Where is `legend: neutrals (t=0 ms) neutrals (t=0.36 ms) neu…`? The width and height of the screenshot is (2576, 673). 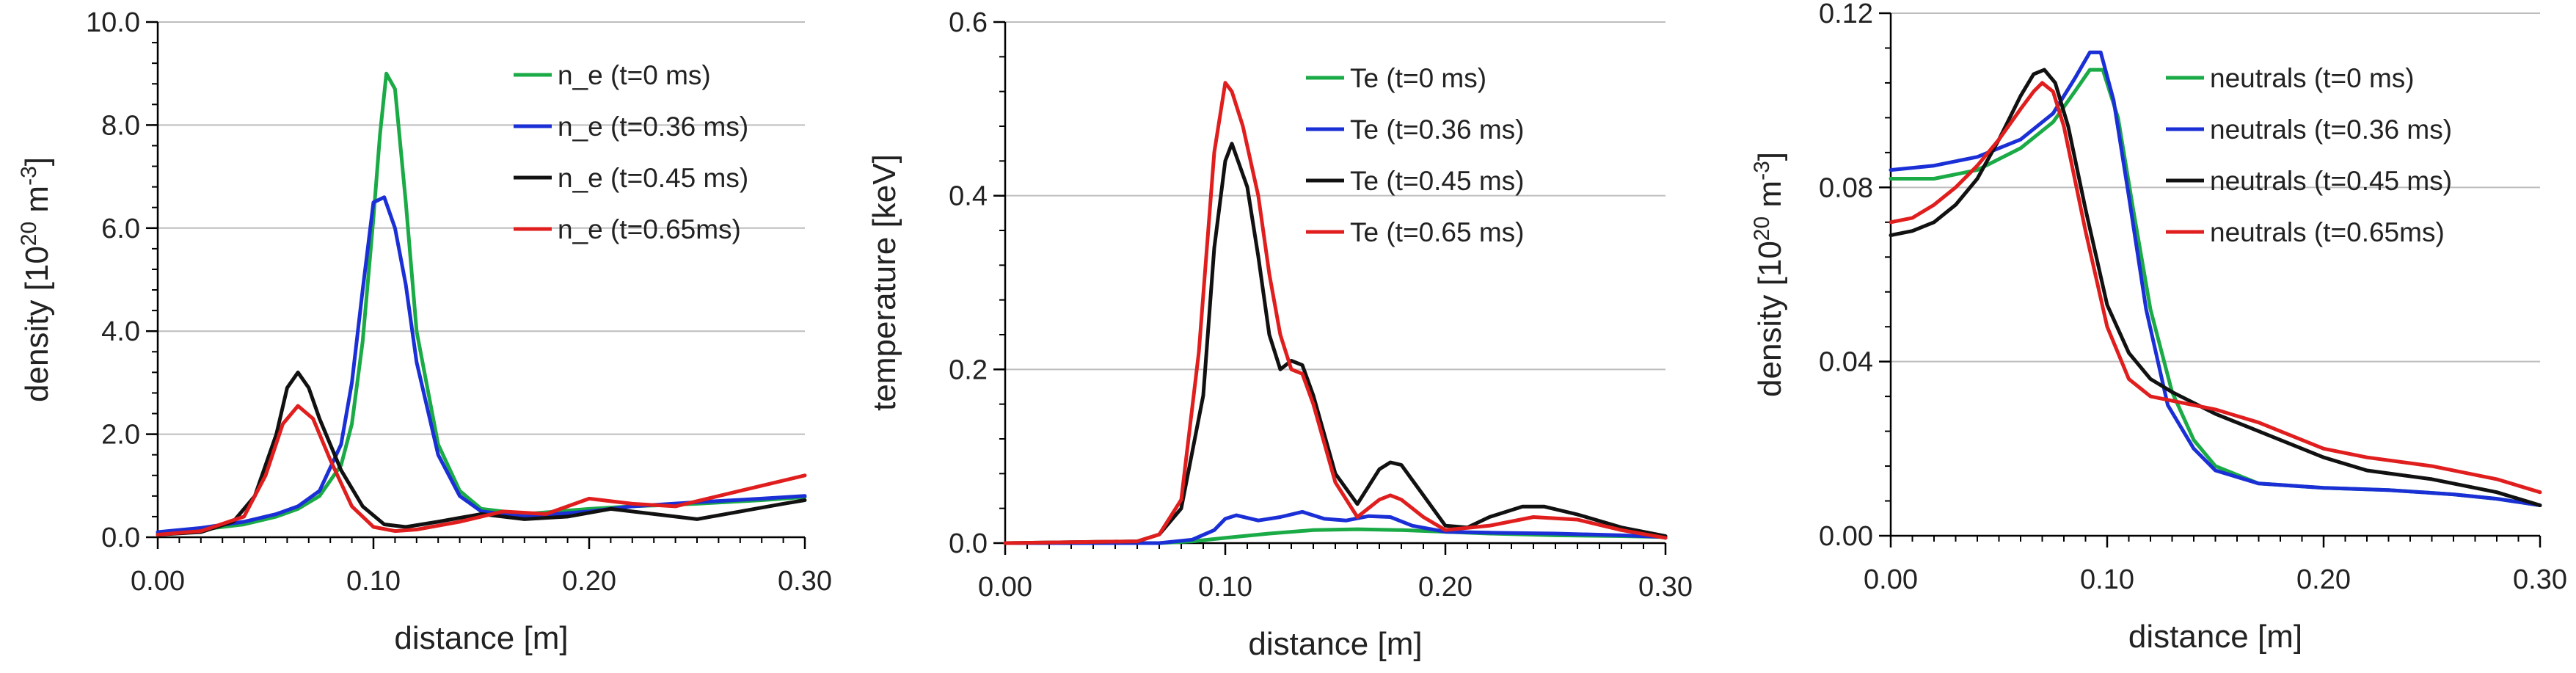 legend: neutrals (t=0 ms) neutrals (t=0.36 ms) neu… is located at coordinates (2309, 155).